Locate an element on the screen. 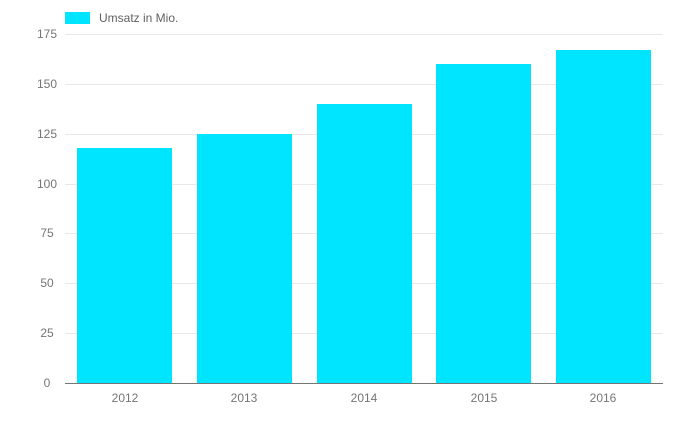  y-axis-tick-label-0: 0 is located at coordinates (47, 383).